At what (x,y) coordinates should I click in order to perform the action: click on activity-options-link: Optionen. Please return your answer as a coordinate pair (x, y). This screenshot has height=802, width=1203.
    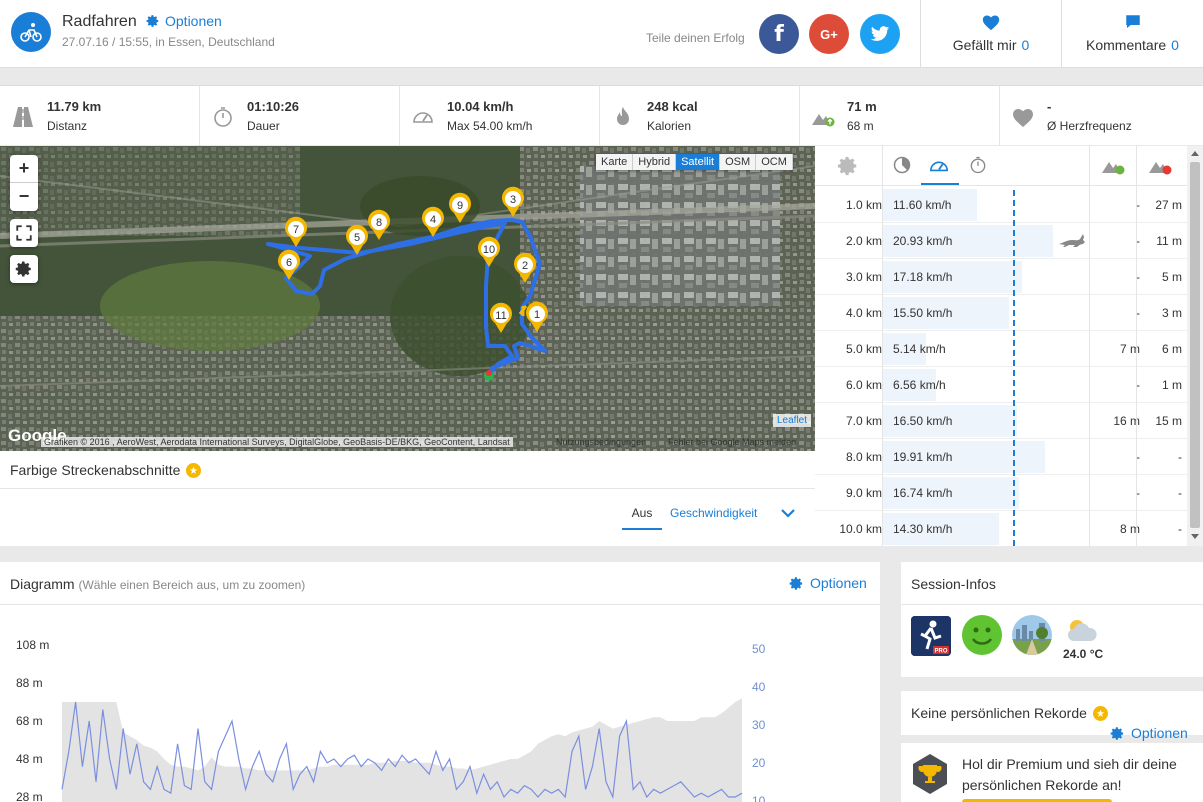
    Looking at the image, I should click on (184, 21).